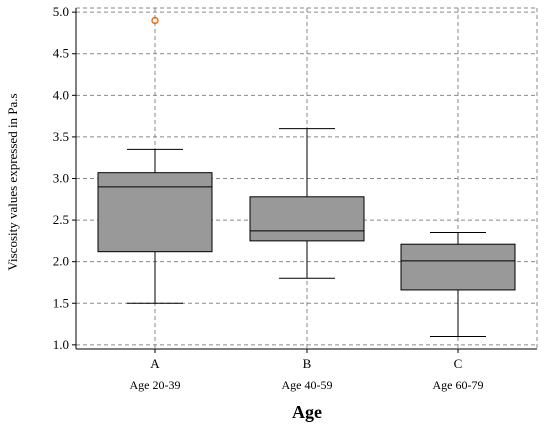  Describe the element at coordinates (61, 94) in the screenshot. I see `y-tick-label: 4.0` at that location.